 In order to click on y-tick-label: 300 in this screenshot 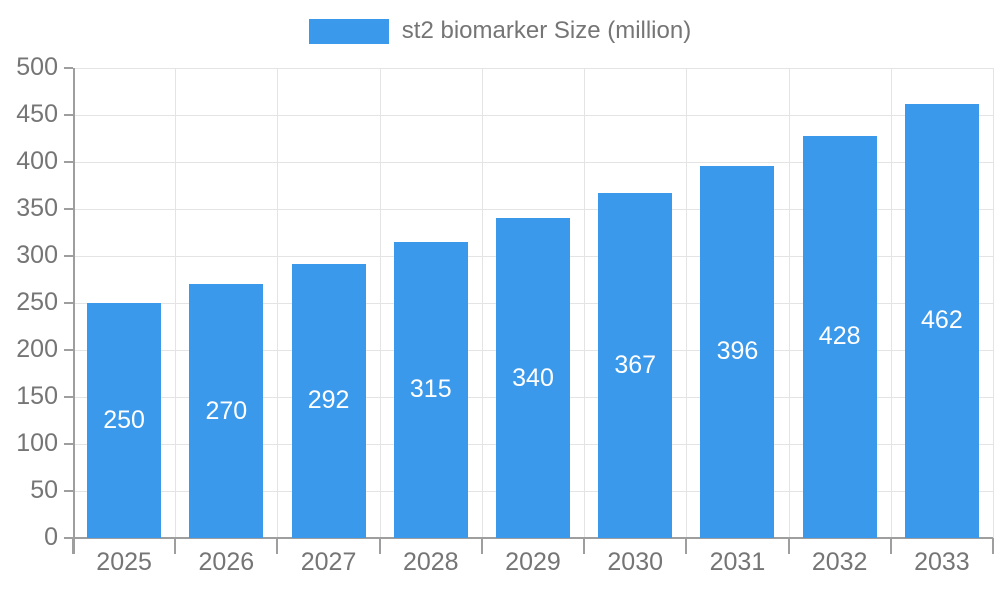, I will do `click(37, 255)`.